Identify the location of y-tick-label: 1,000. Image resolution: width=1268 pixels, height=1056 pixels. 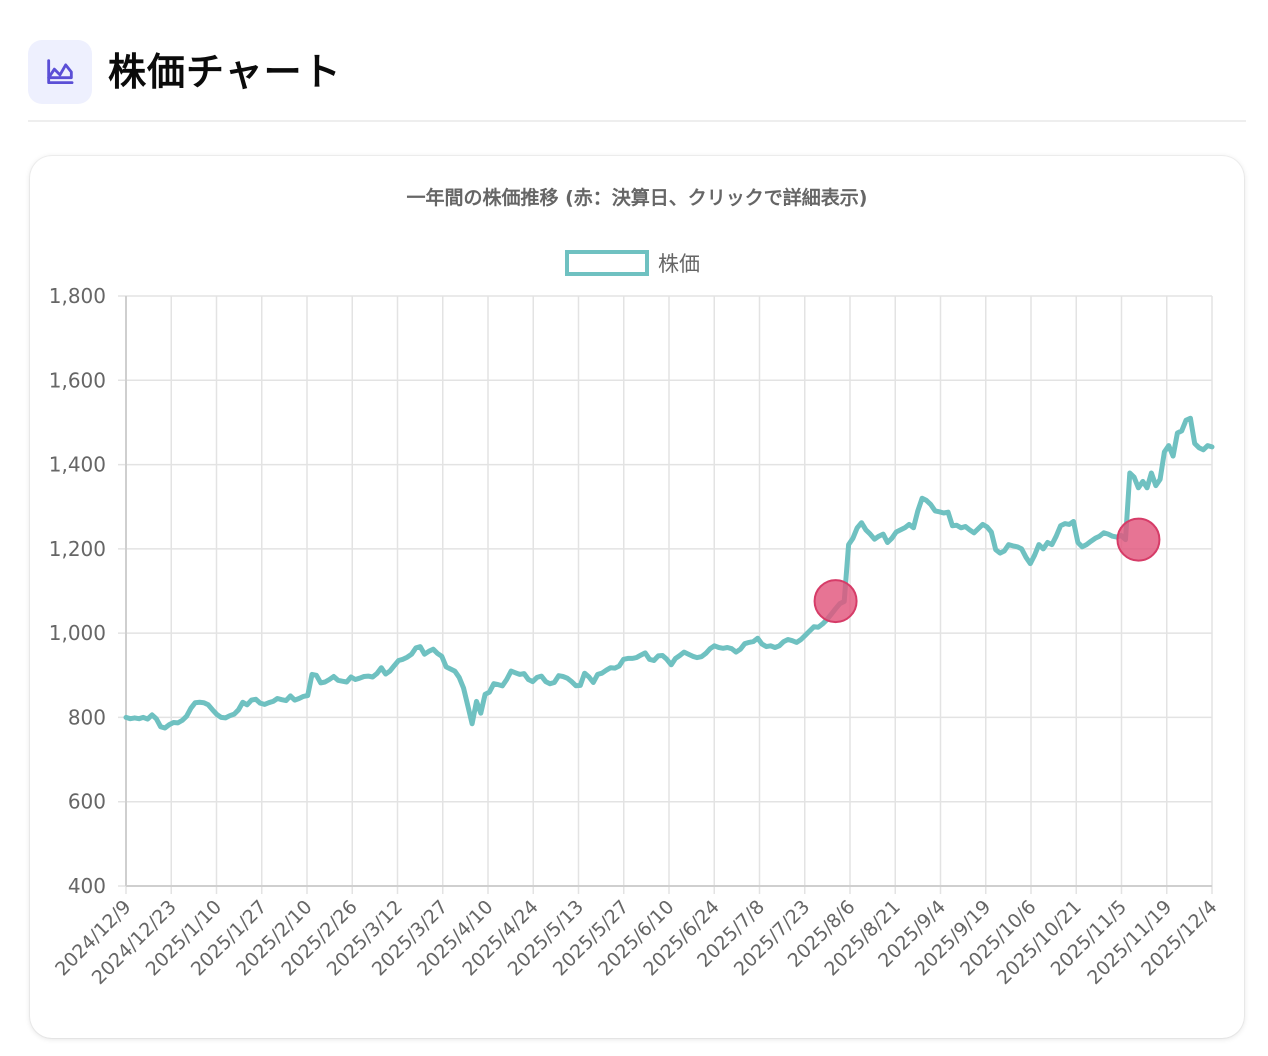
(77, 633).